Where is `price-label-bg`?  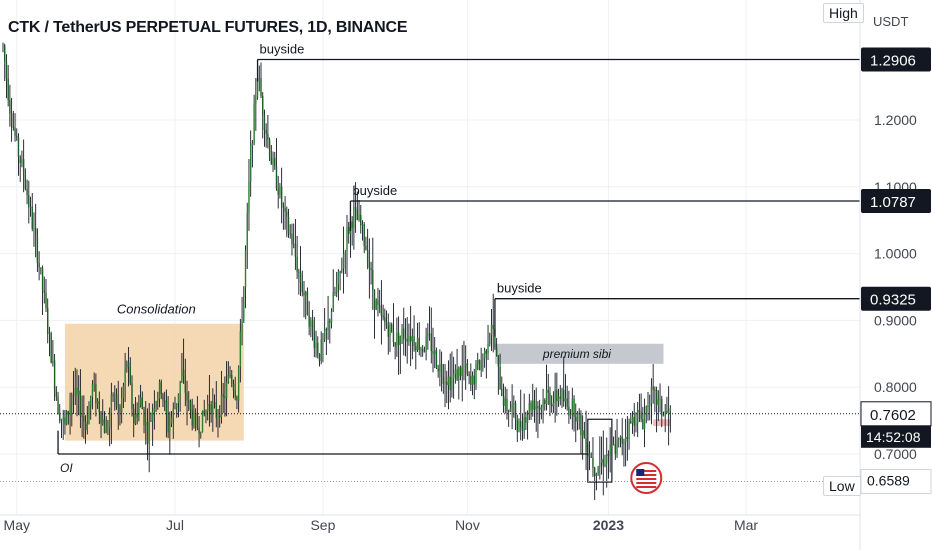
price-label-bg is located at coordinates (896, 59).